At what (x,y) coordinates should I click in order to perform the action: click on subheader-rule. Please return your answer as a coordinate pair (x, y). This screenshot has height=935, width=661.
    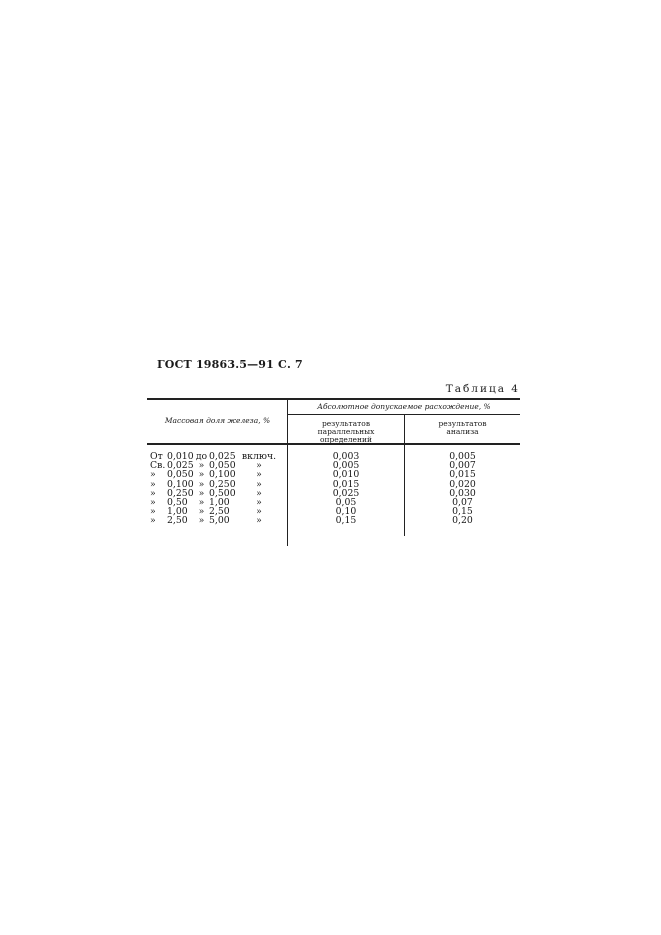
    Looking at the image, I should click on (403, 414).